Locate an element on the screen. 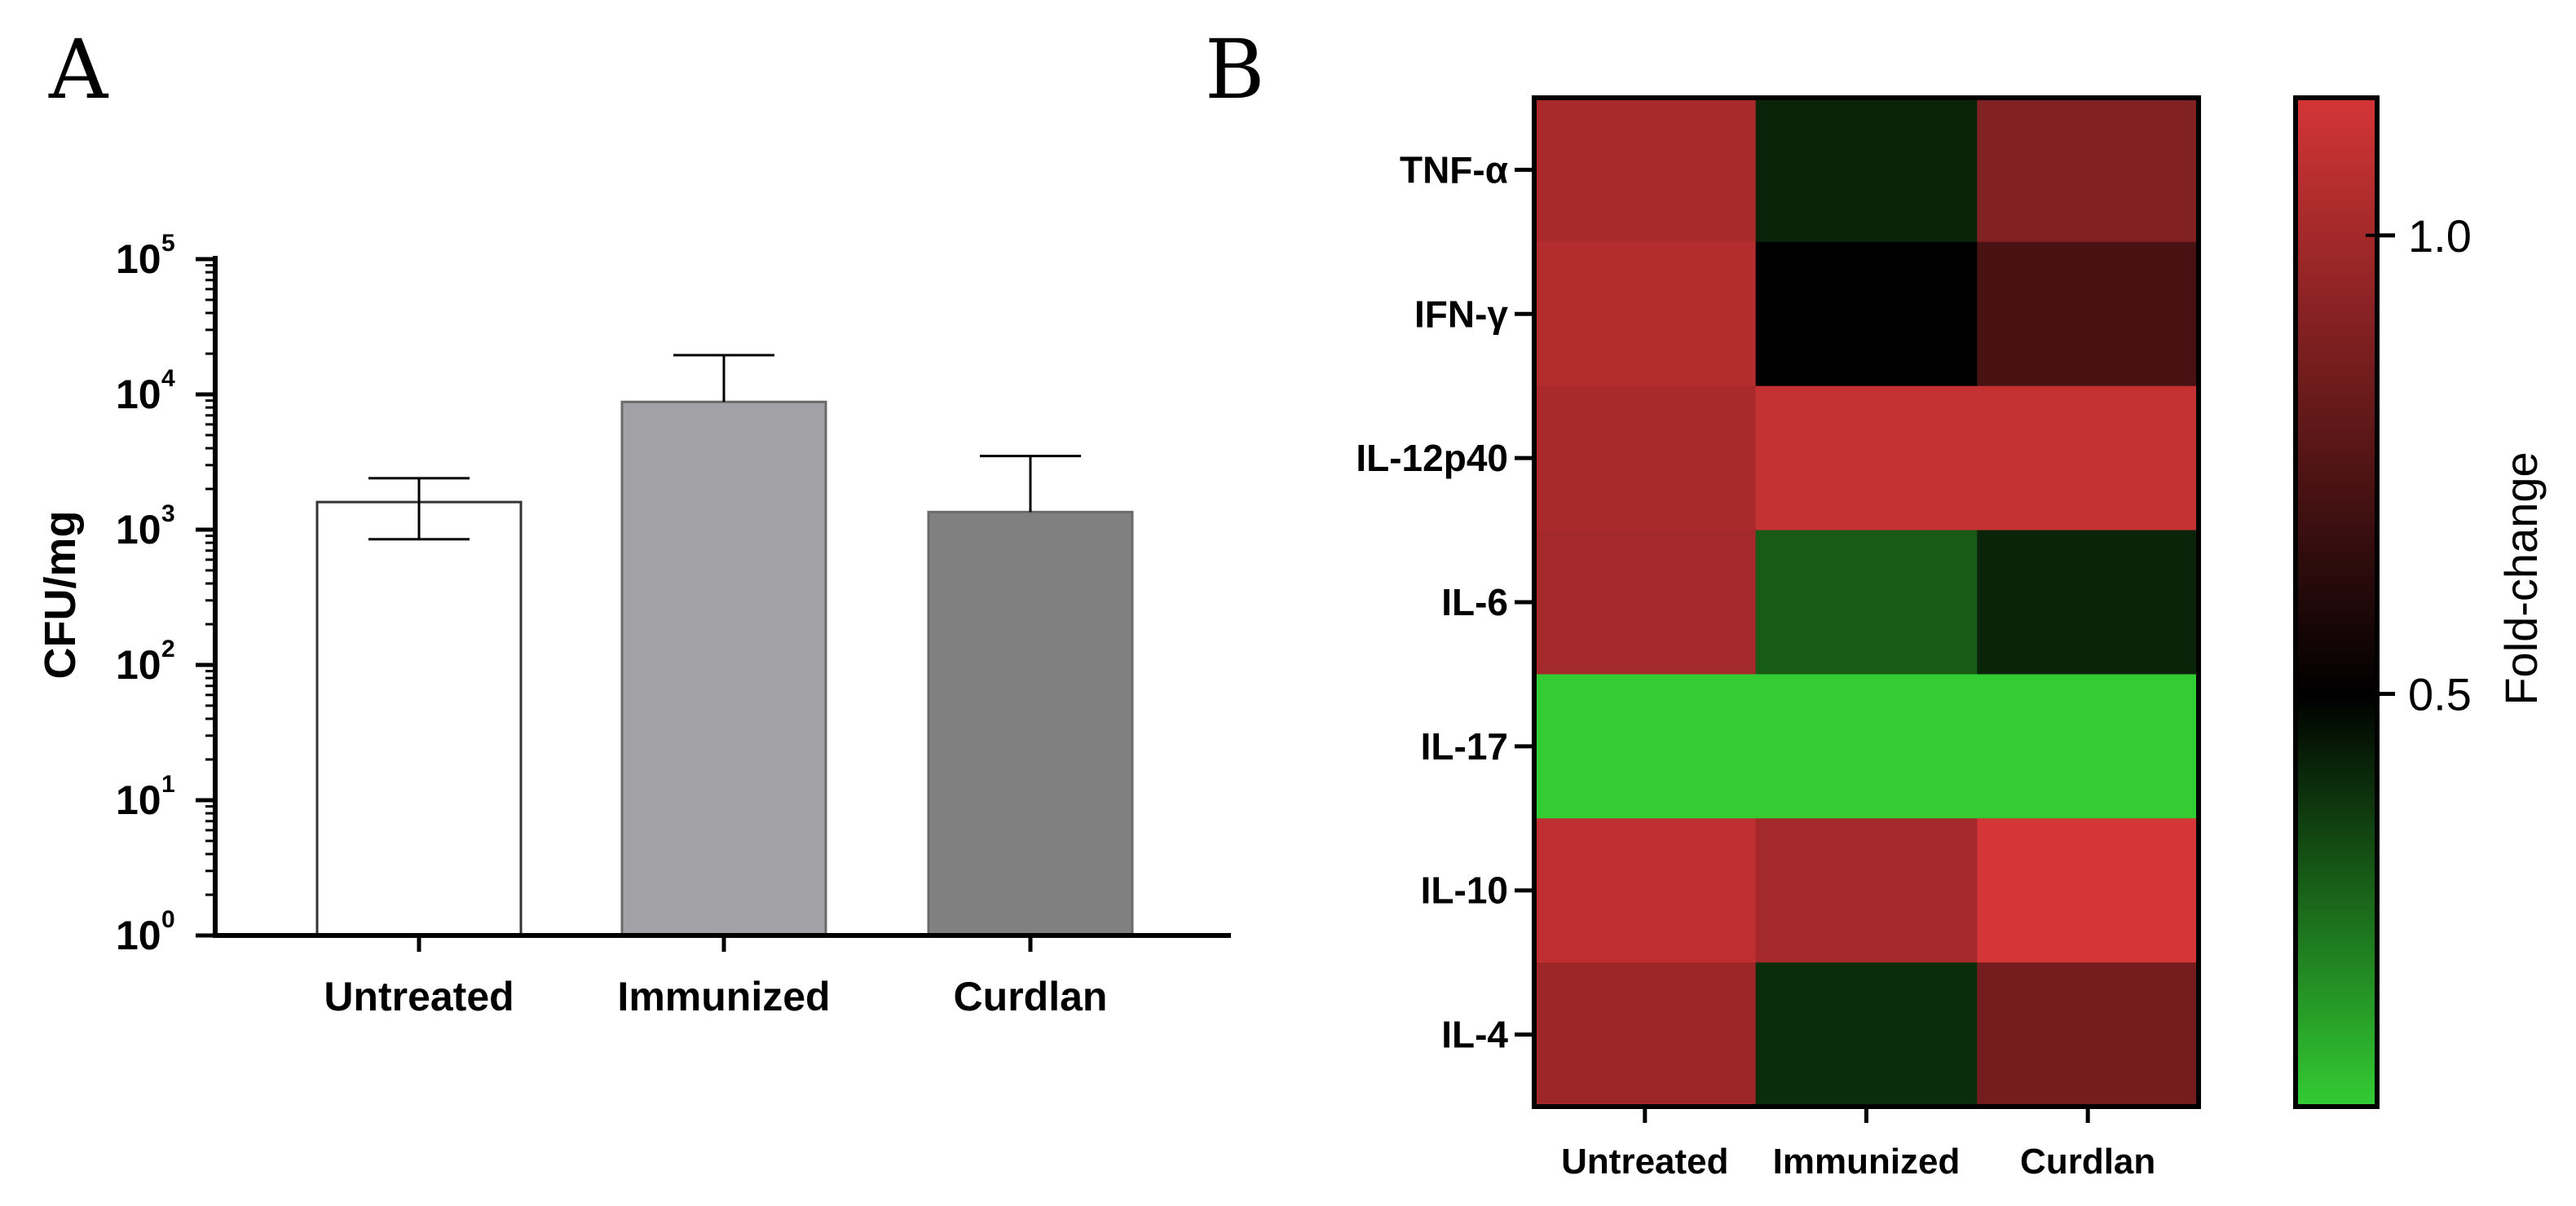 The image size is (2576, 1206). heatmap-col-label: Curdlan is located at coordinates (2087, 1162).